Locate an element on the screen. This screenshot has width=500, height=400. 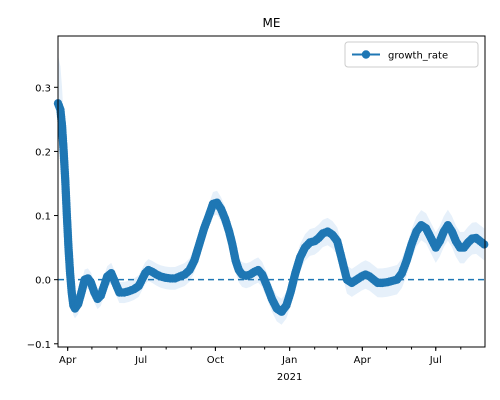
y-tick-label: 0.1 is located at coordinates (43, 217).